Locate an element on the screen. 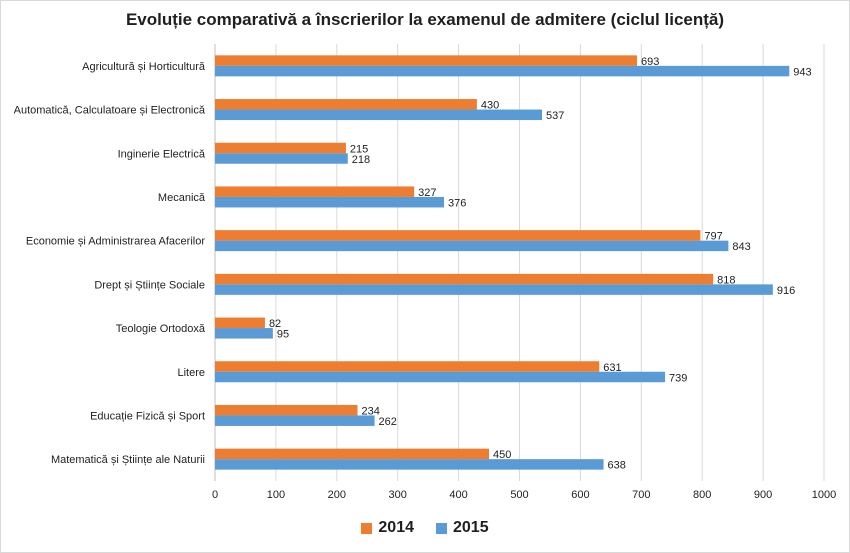 The width and height of the screenshot is (850, 553). data-label-2015: 739 is located at coordinates (678, 378).